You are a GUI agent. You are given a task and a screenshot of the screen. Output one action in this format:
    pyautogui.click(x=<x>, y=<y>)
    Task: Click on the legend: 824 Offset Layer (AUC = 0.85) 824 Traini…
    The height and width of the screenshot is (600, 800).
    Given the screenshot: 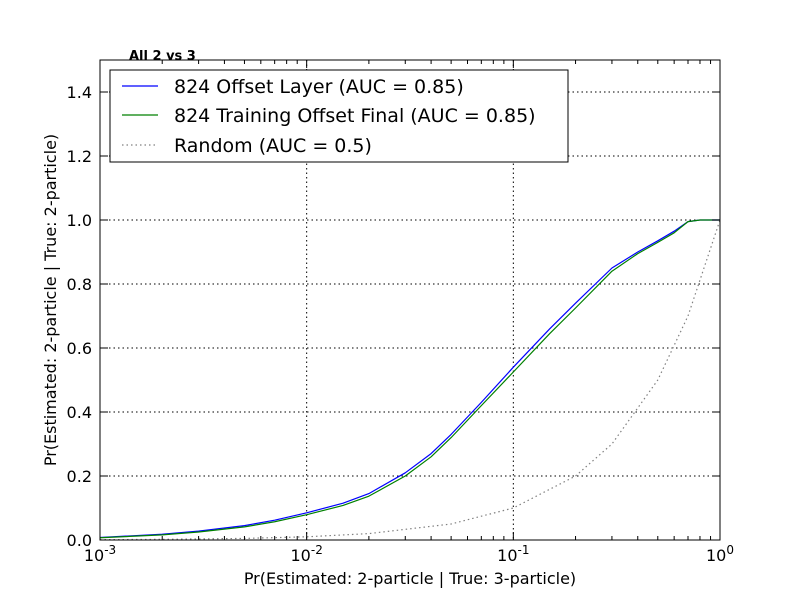 What is the action you would take?
    pyautogui.click(x=339, y=116)
    